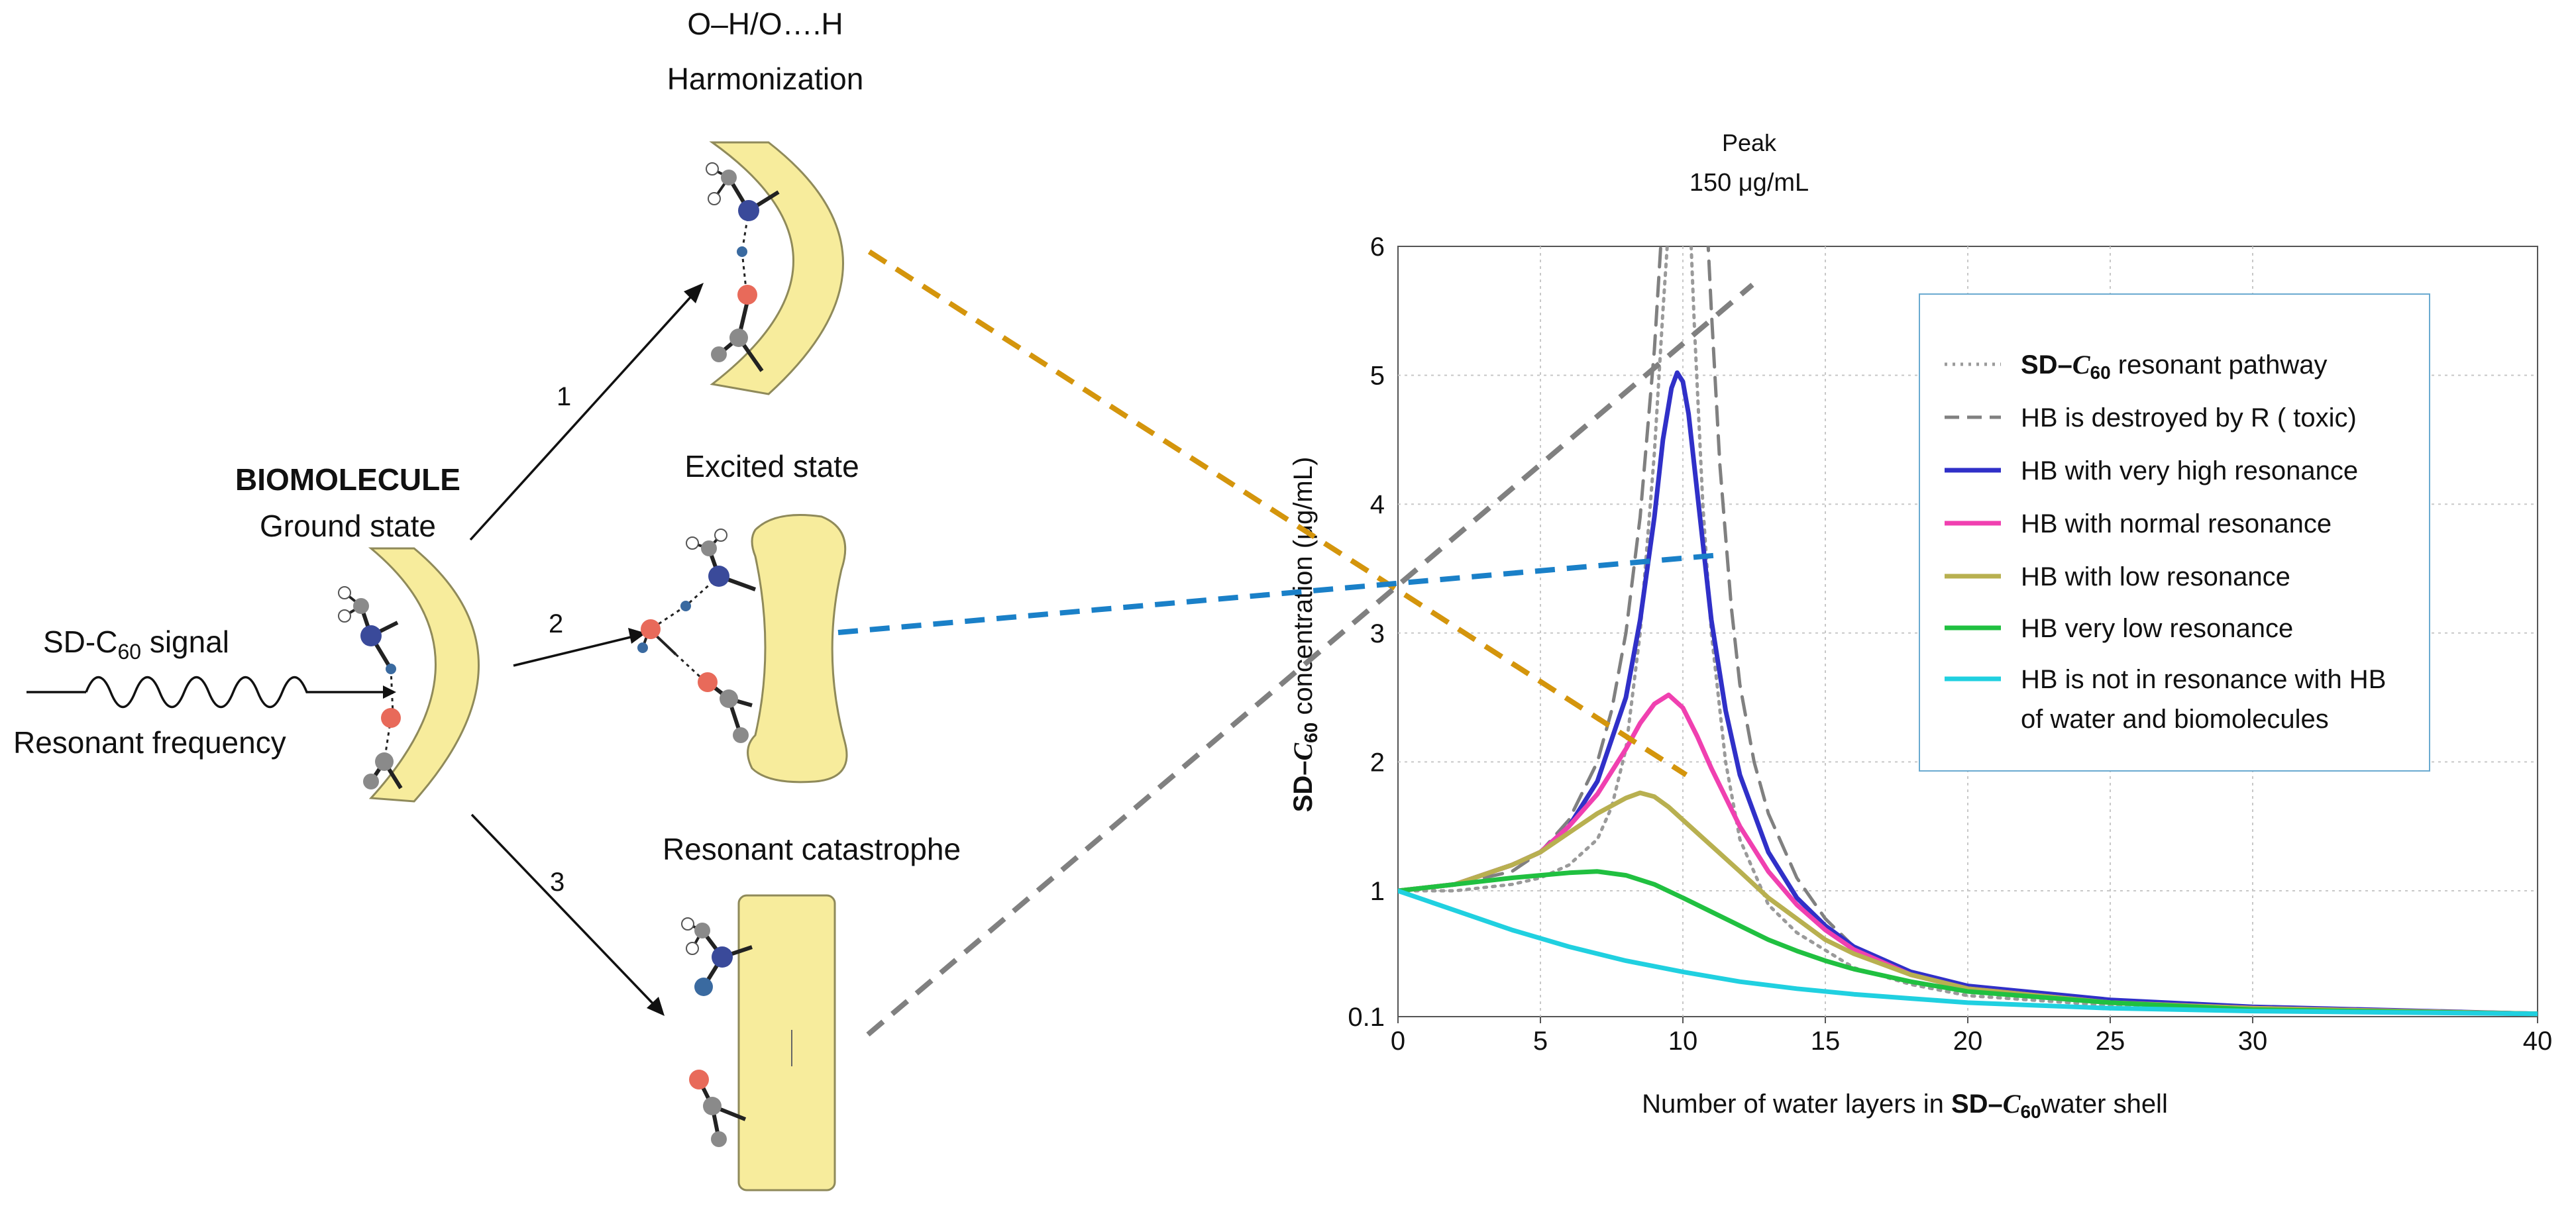  I want to click on legend-label-6-line2: of water and biomolecules, so click(2175, 719).